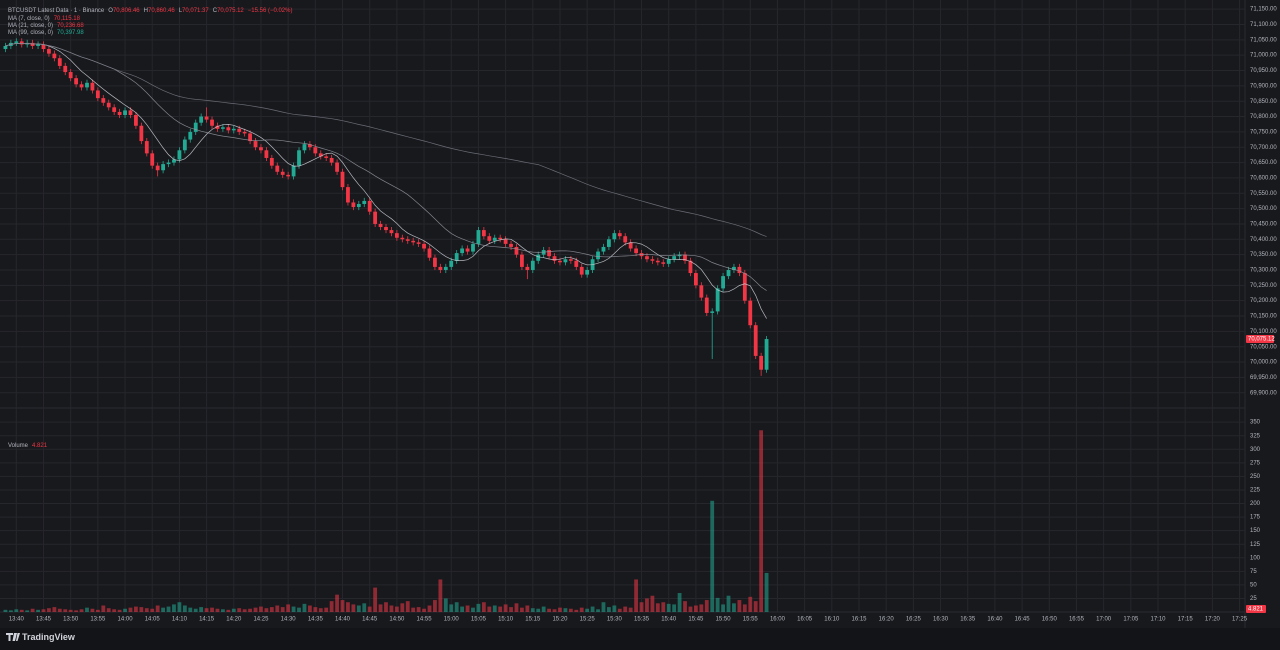 Image resolution: width=1280 pixels, height=650 pixels. What do you see at coordinates (1263, 301) in the screenshot?
I see `y-tick-label: 70,200.00` at bounding box center [1263, 301].